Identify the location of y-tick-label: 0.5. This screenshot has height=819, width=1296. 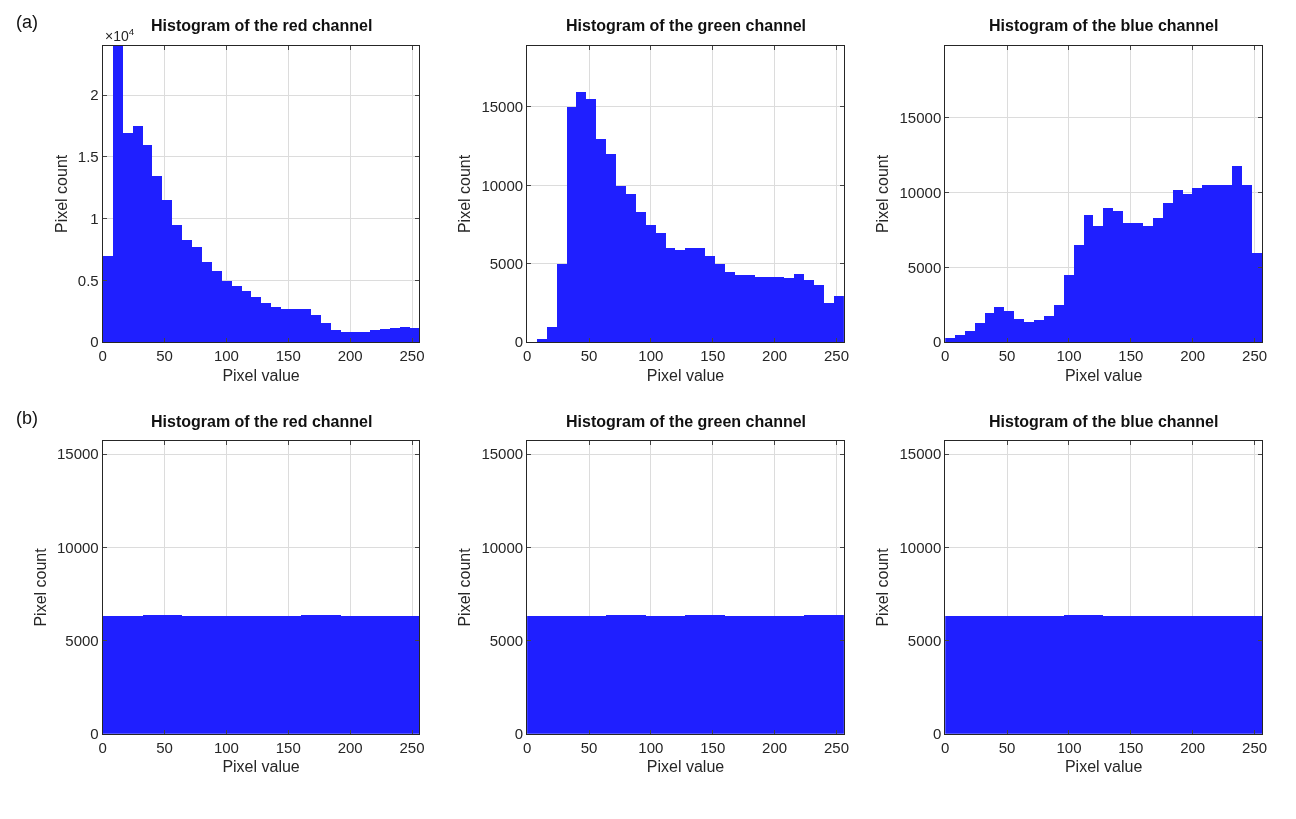
(88, 280).